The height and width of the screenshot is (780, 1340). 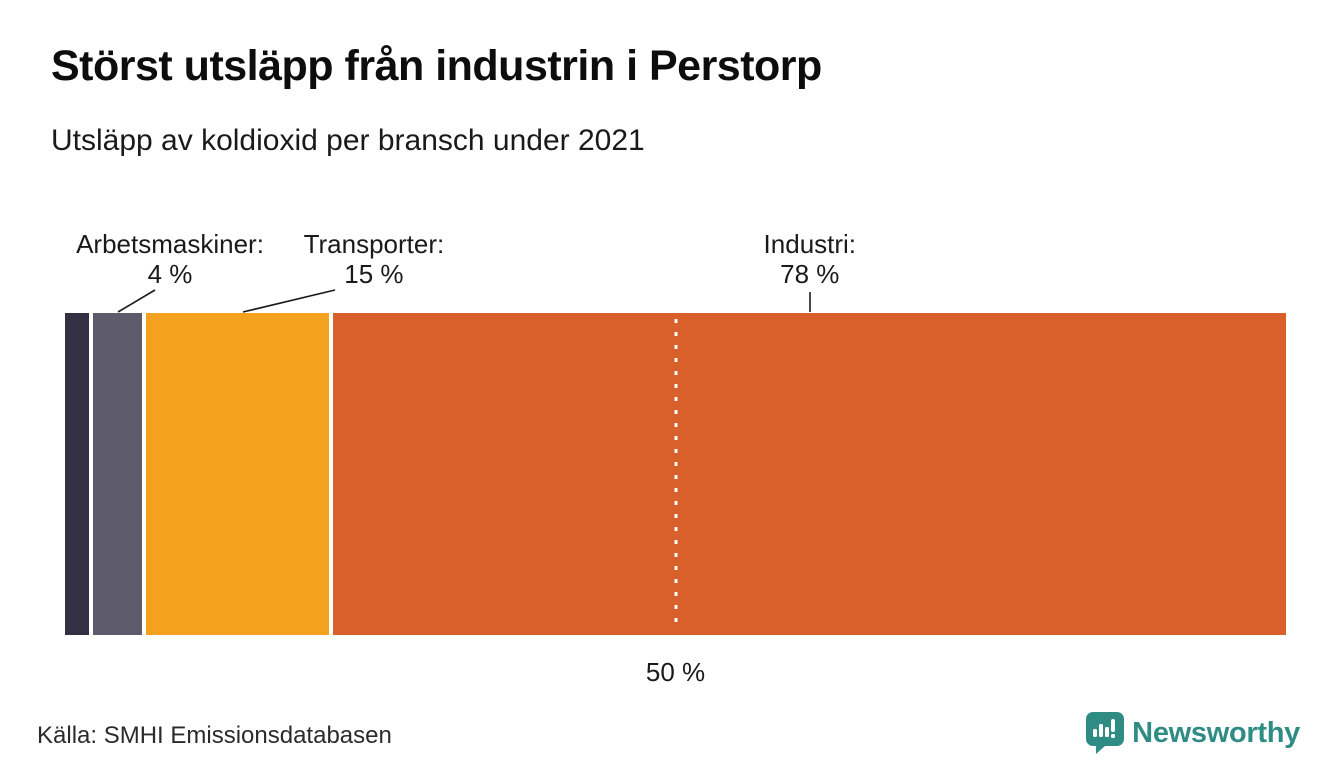 What do you see at coordinates (464, 301) in the screenshot?
I see `leader-lines` at bounding box center [464, 301].